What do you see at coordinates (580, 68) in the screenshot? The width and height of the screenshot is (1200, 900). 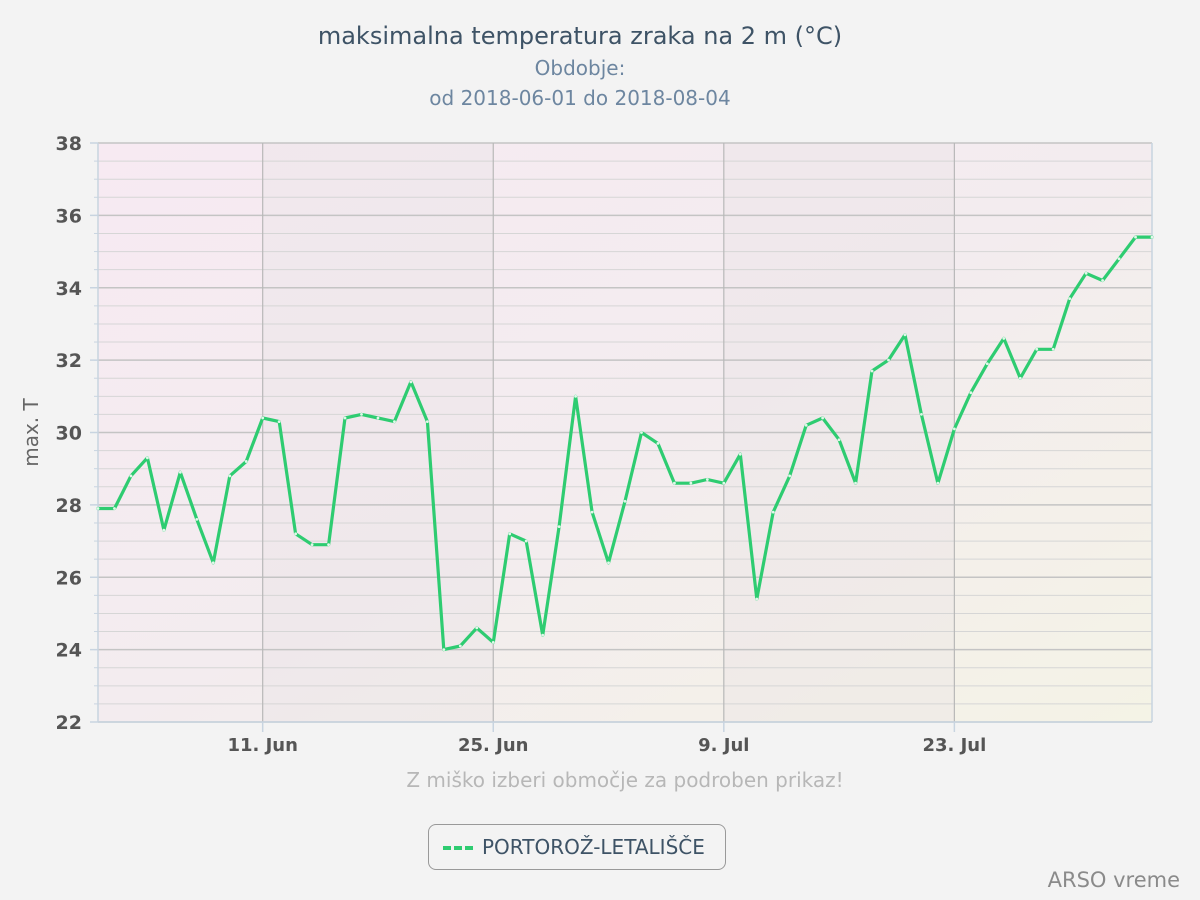 I see `chart-subtitle-period: Obdobje:` at bounding box center [580, 68].